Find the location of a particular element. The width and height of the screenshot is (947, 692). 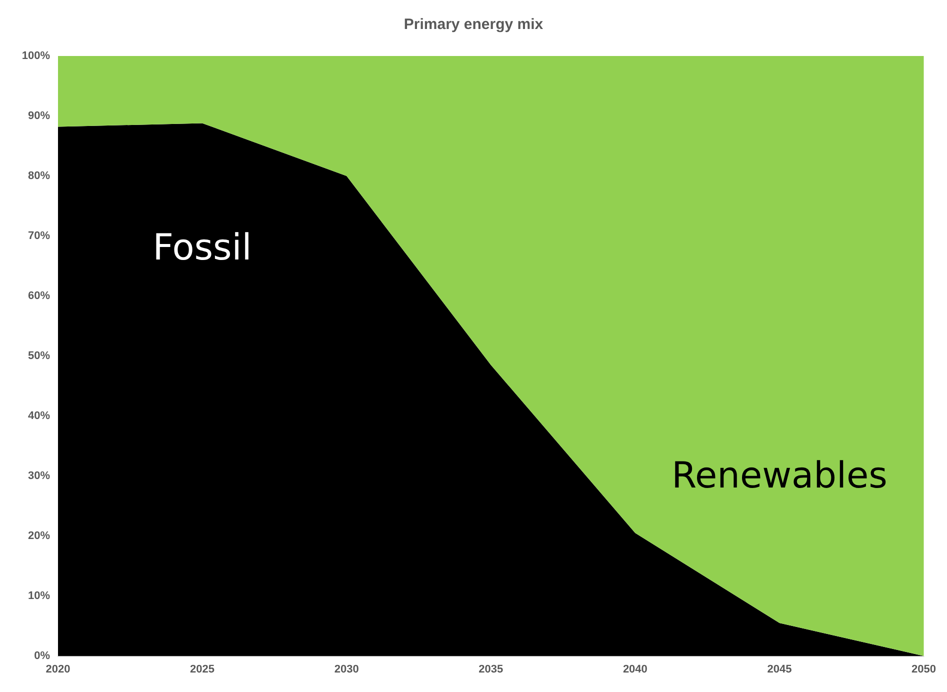

y-tick-label: 10% is located at coordinates (39, 596).